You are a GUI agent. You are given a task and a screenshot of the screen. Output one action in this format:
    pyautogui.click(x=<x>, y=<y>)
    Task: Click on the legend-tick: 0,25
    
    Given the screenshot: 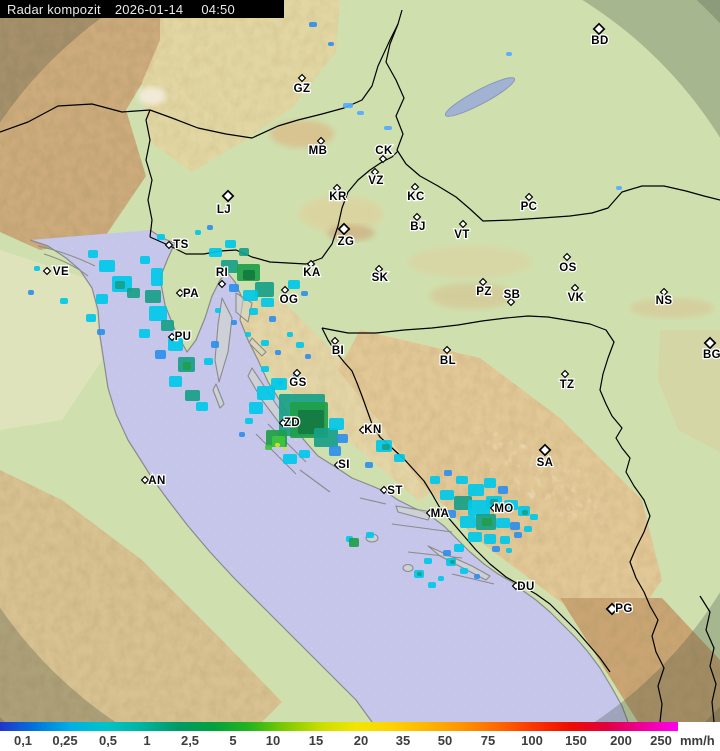 What is the action you would take?
    pyautogui.click(x=65, y=740)
    